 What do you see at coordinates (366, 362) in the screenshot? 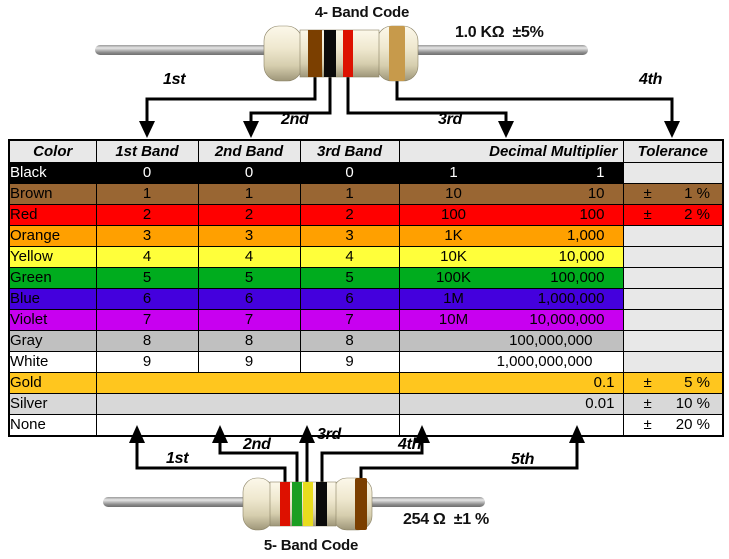
I see `table-row-white: White 9 9 9 1,000,000,000` at bounding box center [366, 362].